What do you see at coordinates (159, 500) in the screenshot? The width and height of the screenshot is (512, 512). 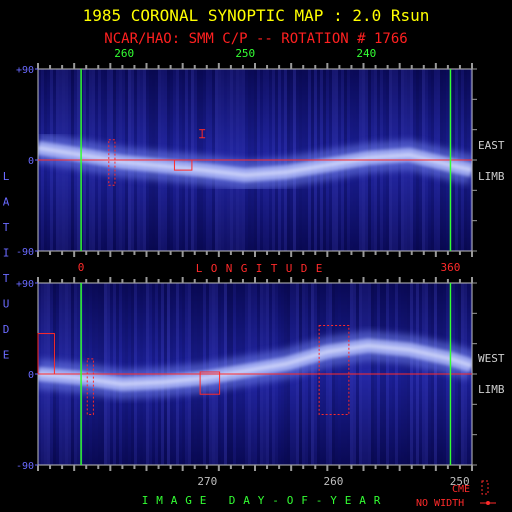 I see `x-axis-label-letter: M` at bounding box center [159, 500].